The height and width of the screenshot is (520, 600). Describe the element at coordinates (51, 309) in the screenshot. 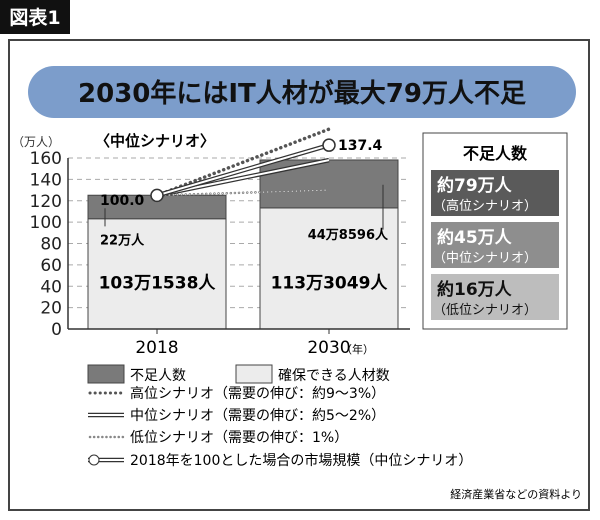

I see `y-tick-label: 20` at that location.